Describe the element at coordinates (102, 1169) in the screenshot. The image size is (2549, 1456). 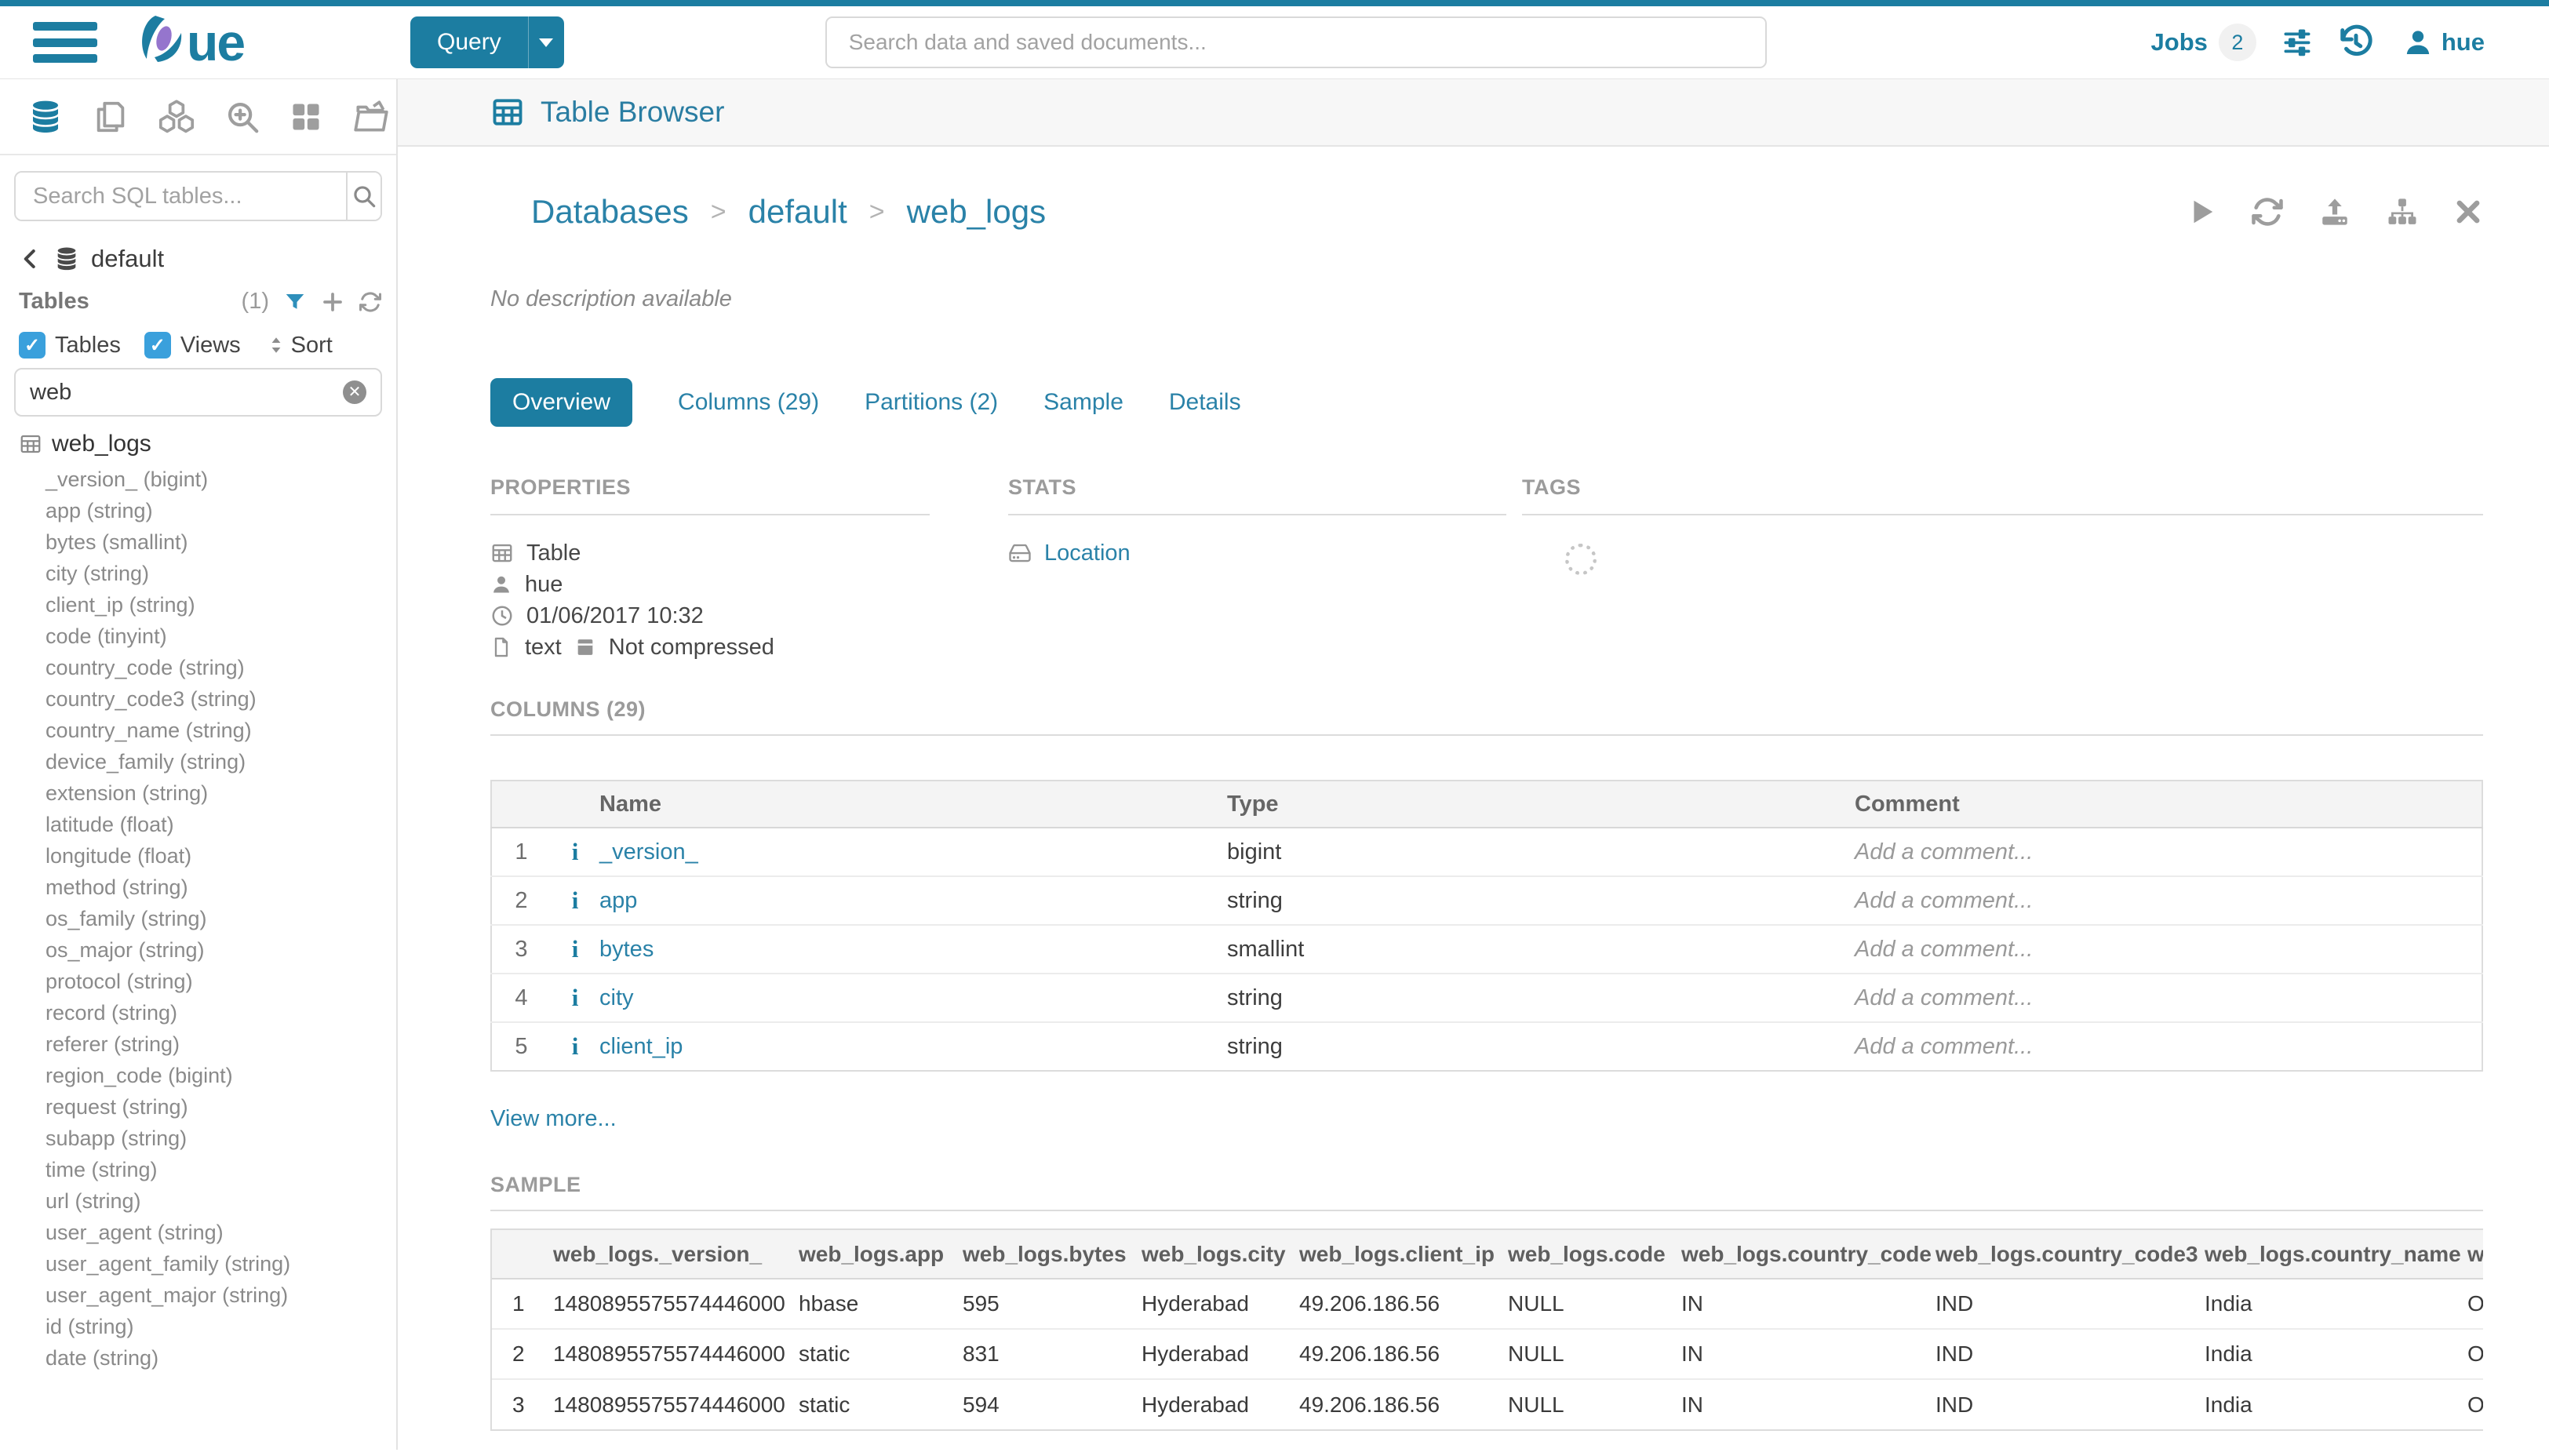
I see `sidebar-column-item: time (string)` at that location.